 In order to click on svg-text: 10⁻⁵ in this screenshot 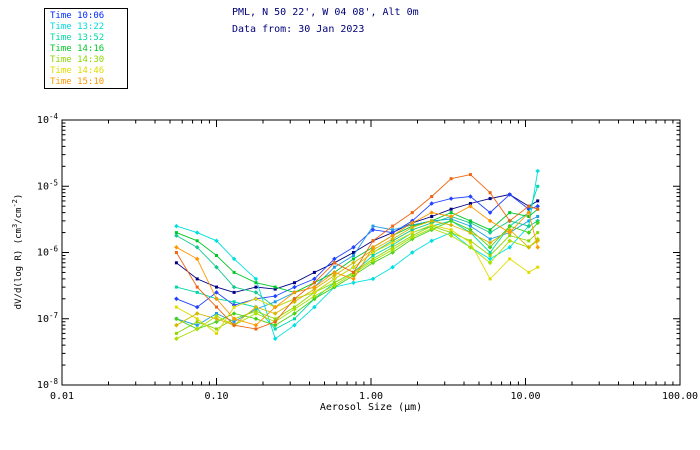, I will do `click(47, 185)`.